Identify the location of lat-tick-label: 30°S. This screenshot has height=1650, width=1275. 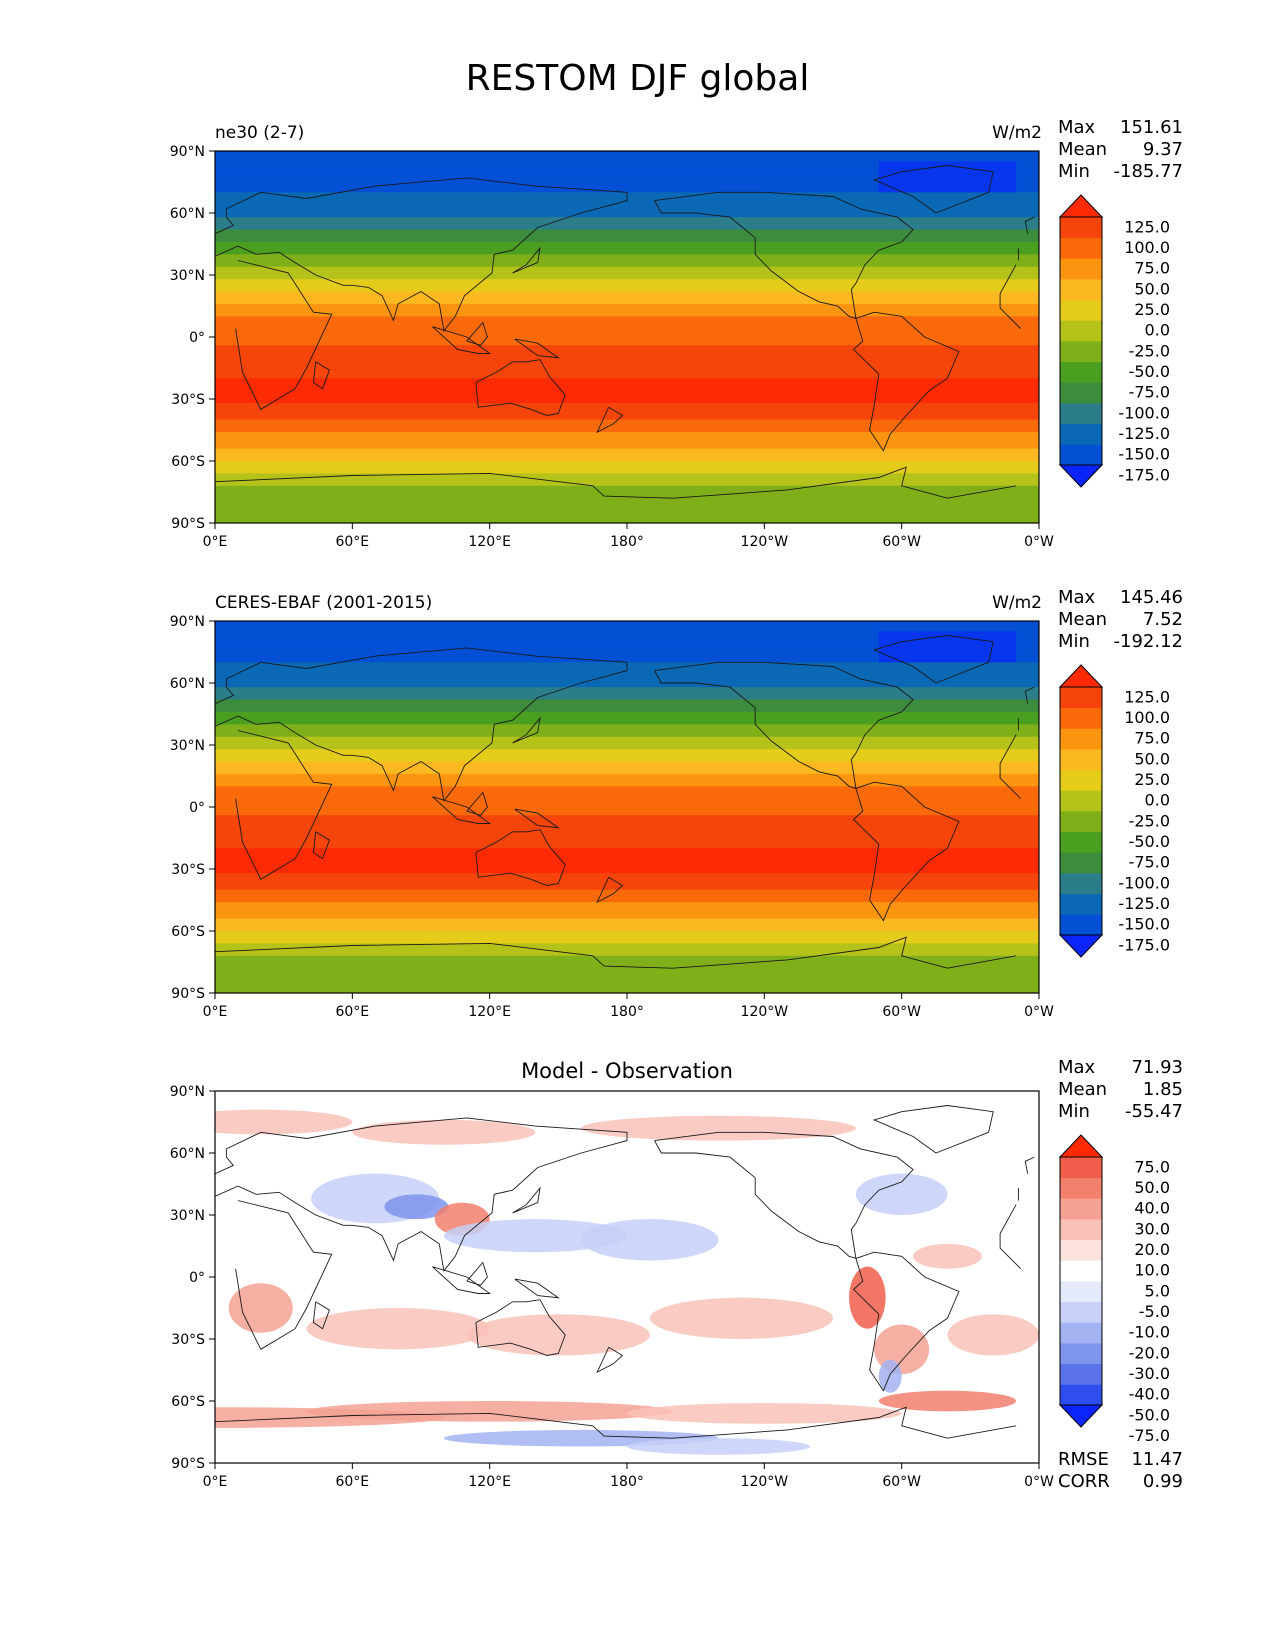
(188, 870).